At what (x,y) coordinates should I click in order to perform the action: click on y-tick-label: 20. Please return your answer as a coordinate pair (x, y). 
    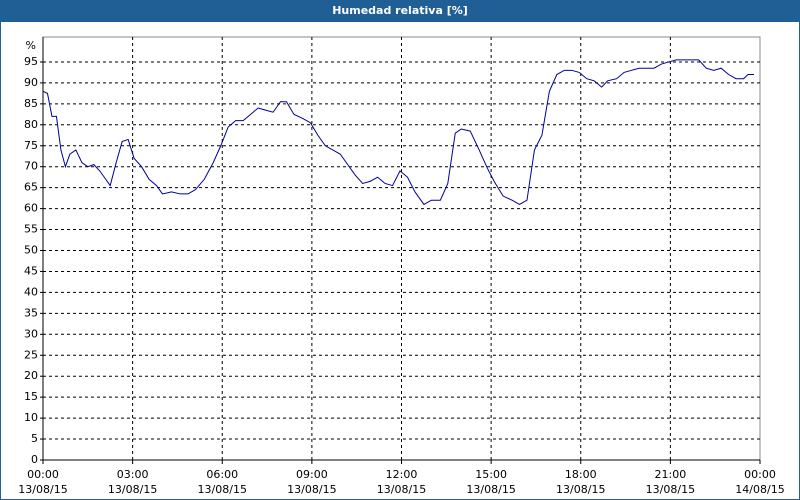
    Looking at the image, I should click on (31, 375).